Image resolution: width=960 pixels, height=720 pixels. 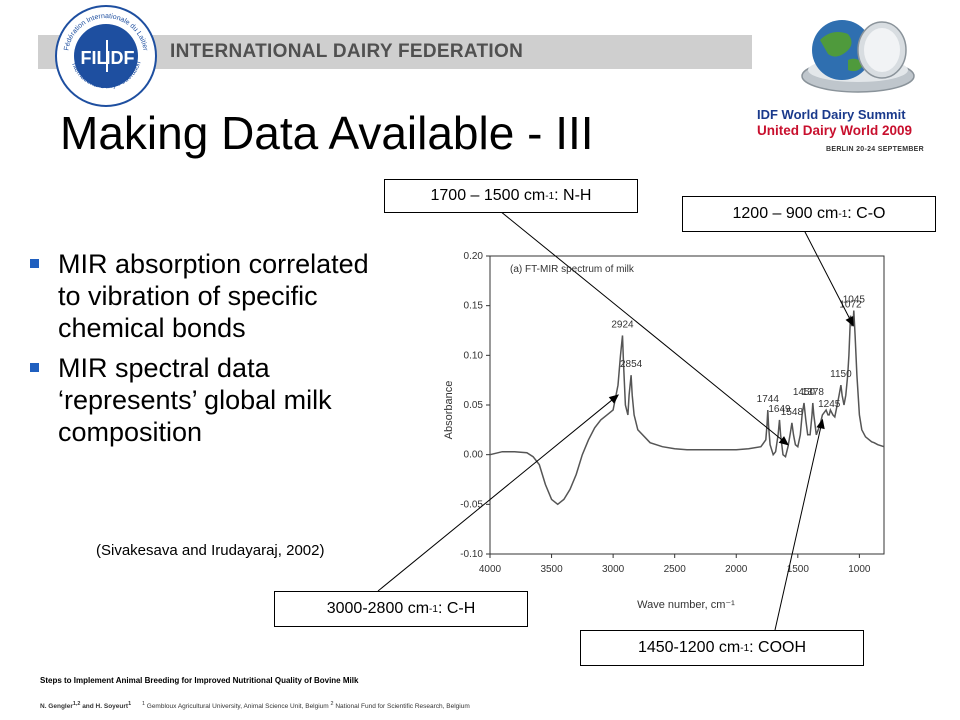 I want to click on callout-range: 1700 – 1500 cm, so click(x=488, y=195).